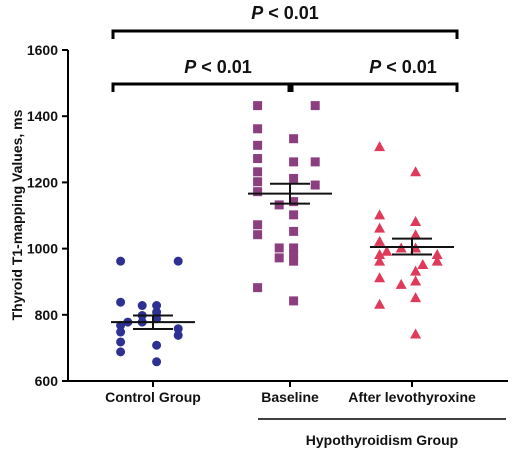 The width and height of the screenshot is (517, 454). I want to click on hypothyroidism-group-label: Hypothyroidism Group, so click(382, 433).